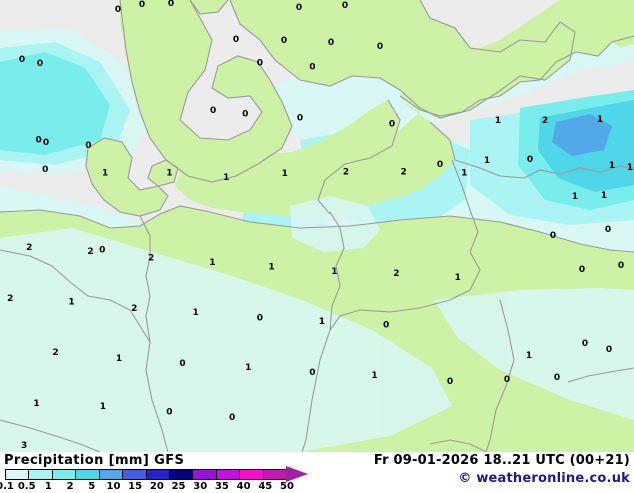  What do you see at coordinates (92, 486) in the screenshot?
I see `legend-tick-5: 5` at bounding box center [92, 486].